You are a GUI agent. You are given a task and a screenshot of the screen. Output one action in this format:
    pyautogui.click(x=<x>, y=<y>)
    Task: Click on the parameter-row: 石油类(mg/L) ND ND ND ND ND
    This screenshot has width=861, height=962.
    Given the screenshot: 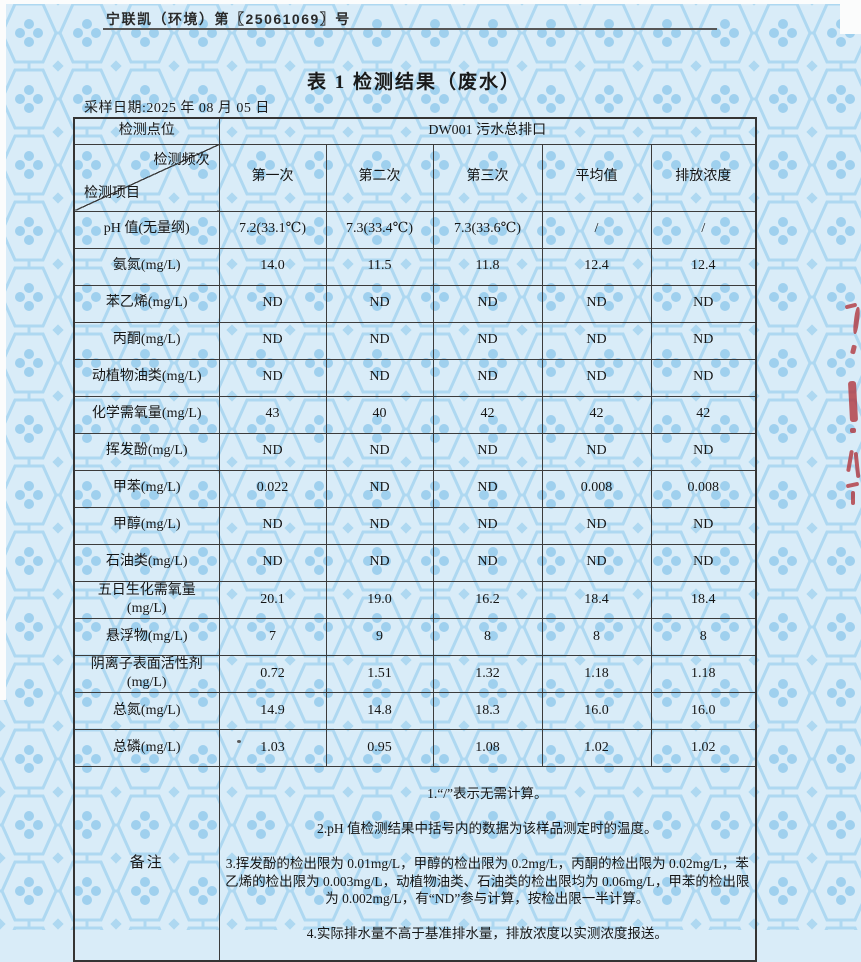 What is the action you would take?
    pyautogui.click(x=415, y=562)
    